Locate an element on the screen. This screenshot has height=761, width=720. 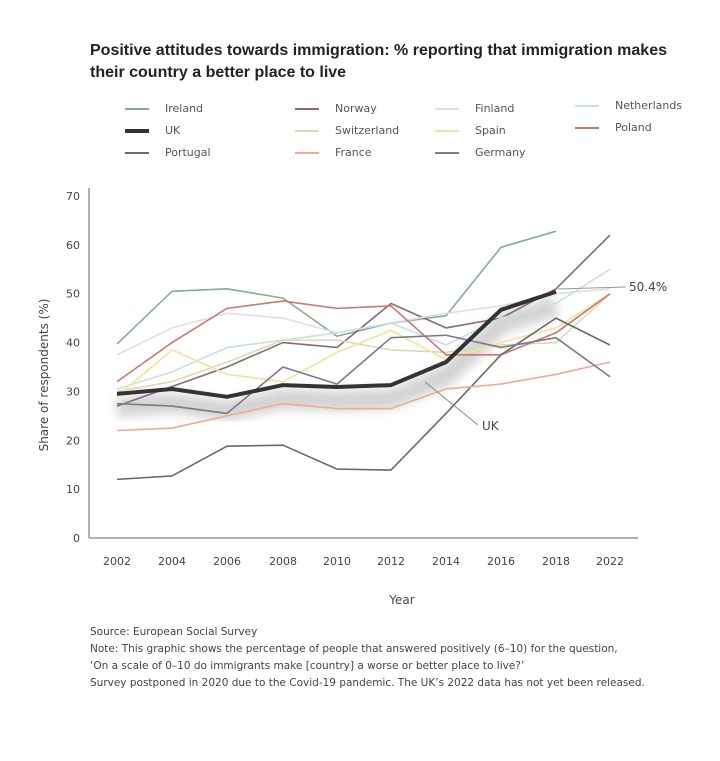
legend-label: Germany is located at coordinates (500, 152).